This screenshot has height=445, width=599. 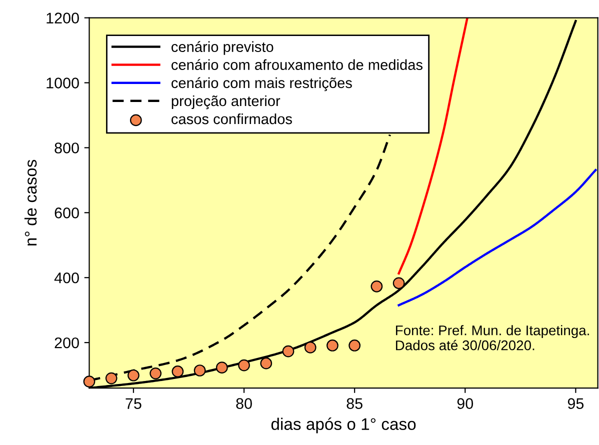 I want to click on x-tick-label: 75, so click(x=134, y=403).